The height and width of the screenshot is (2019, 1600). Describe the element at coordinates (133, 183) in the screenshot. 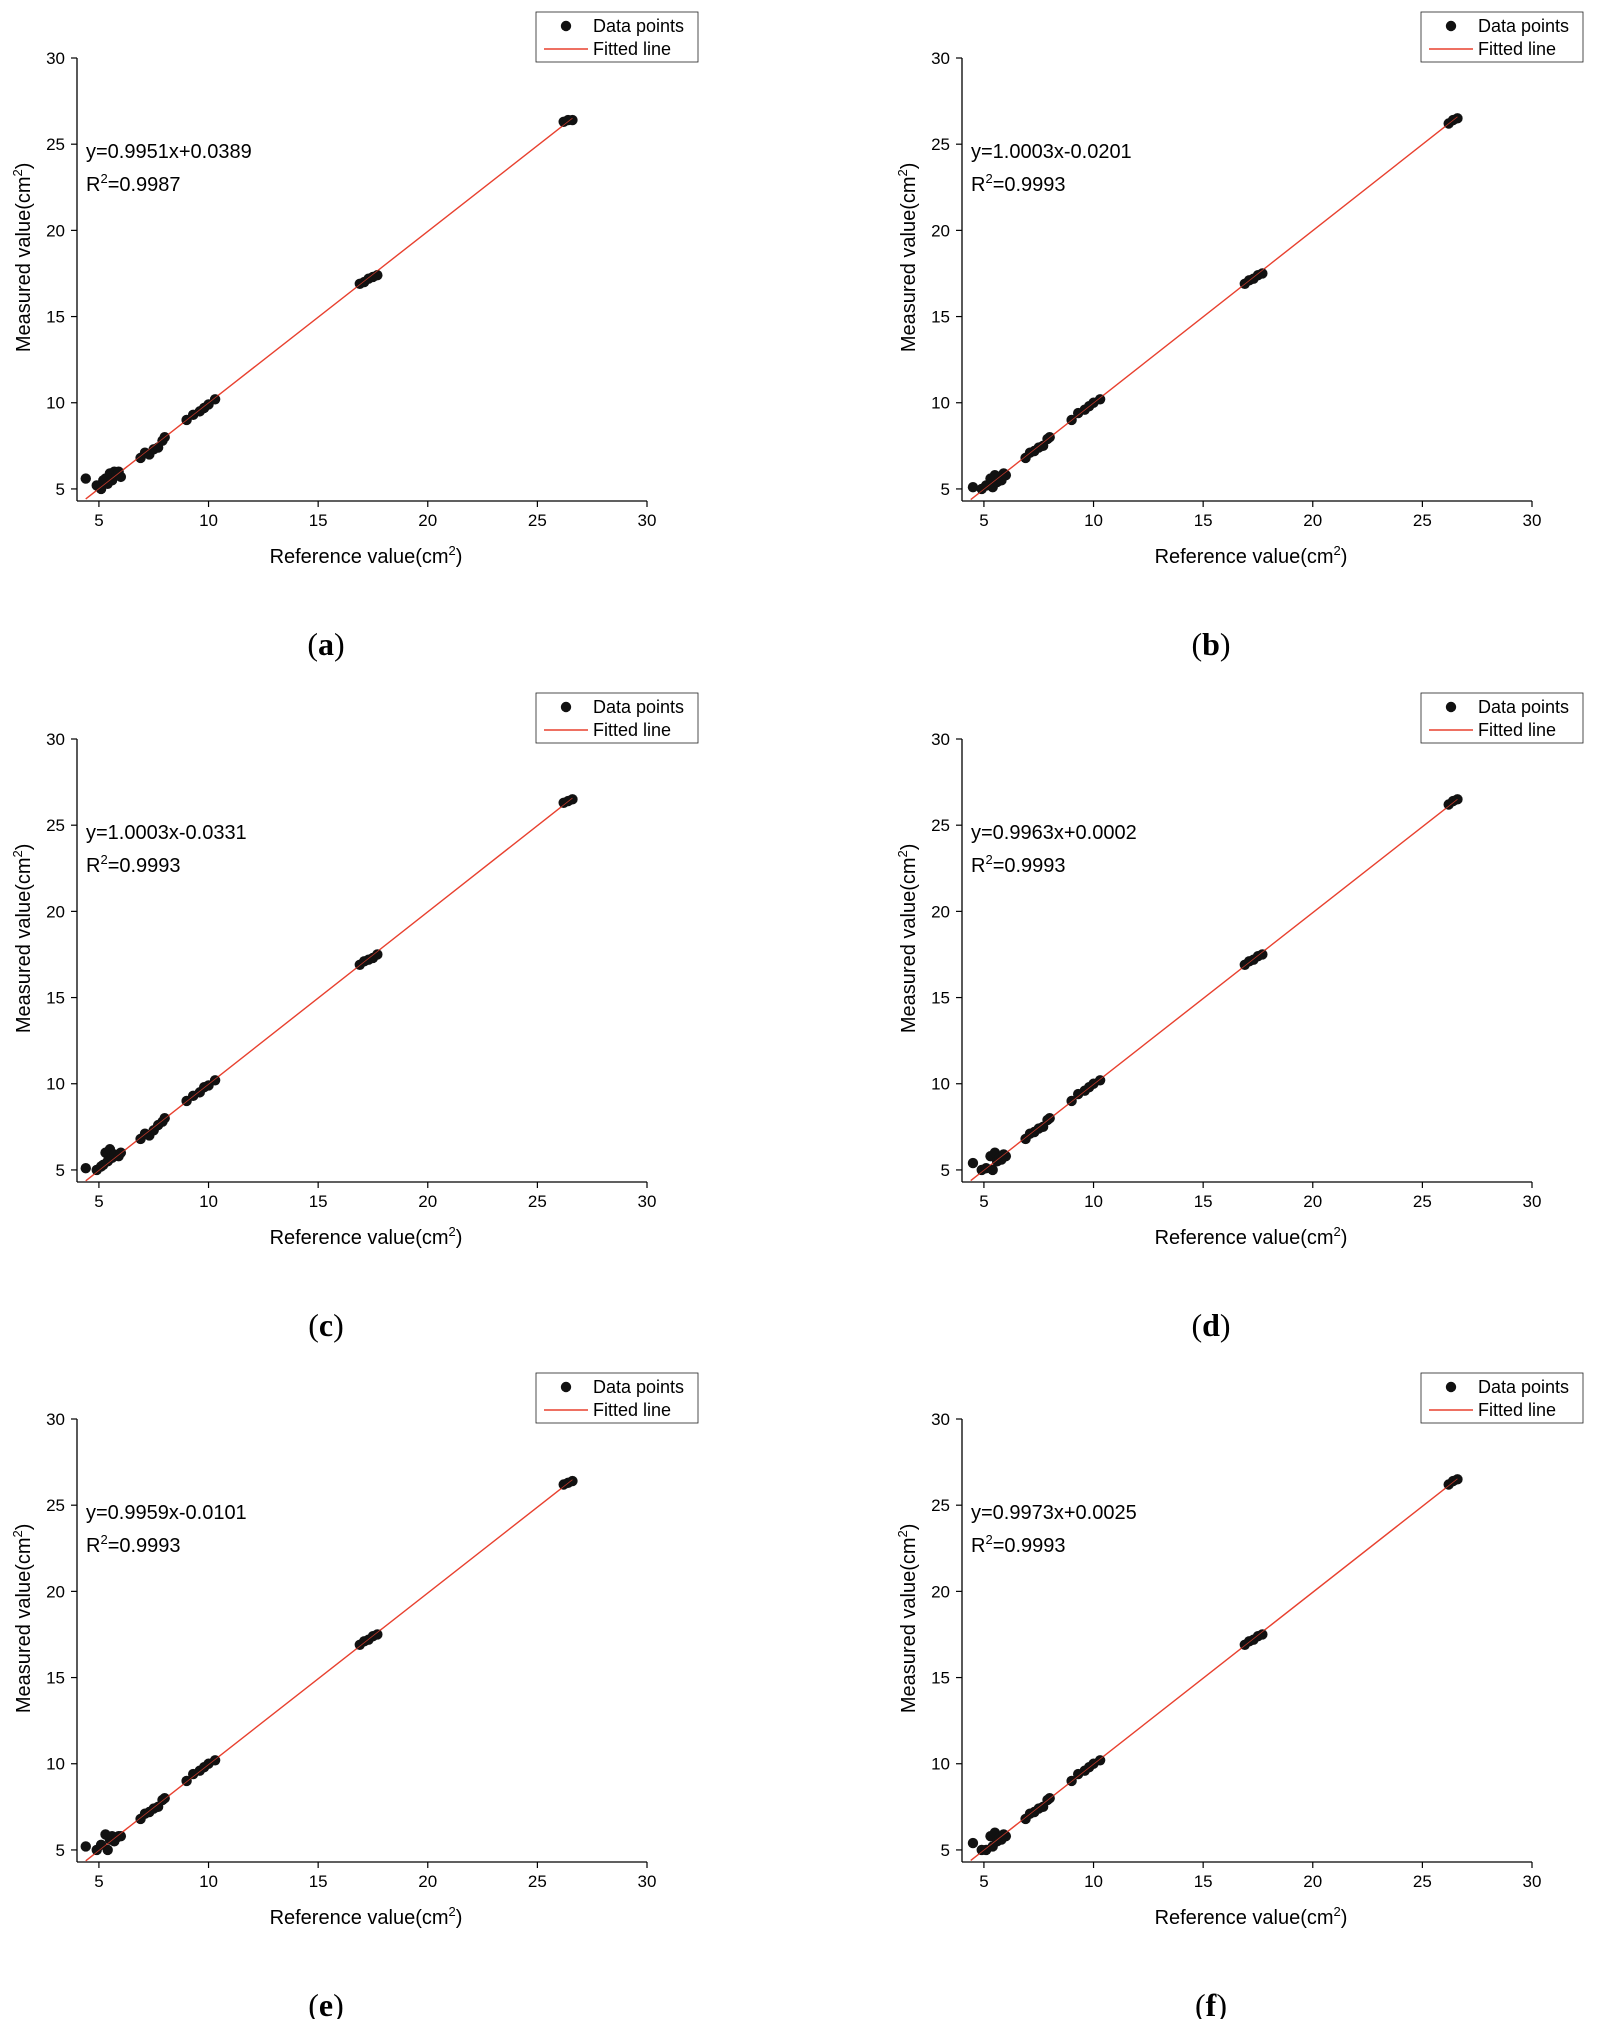

I see `r-squared: R2=0.9987` at that location.